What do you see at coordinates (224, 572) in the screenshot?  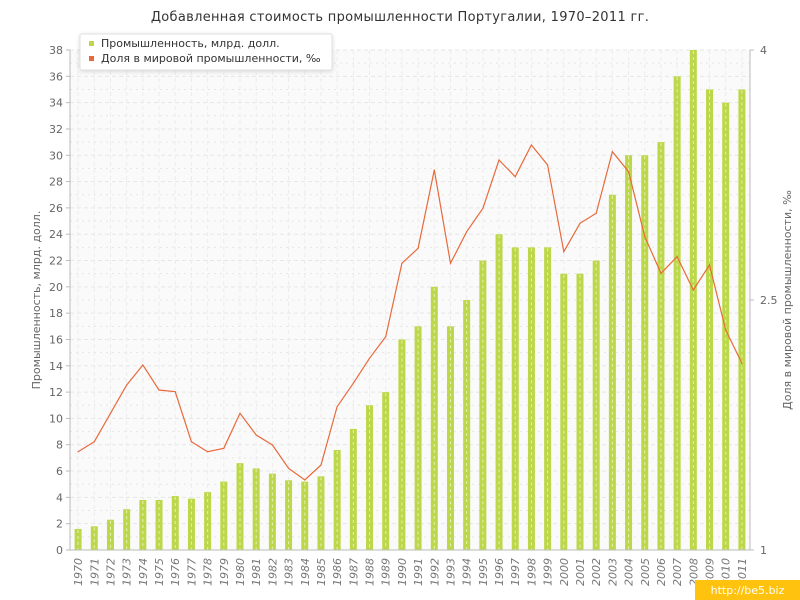 I see `x-tick-label: 1979` at bounding box center [224, 572].